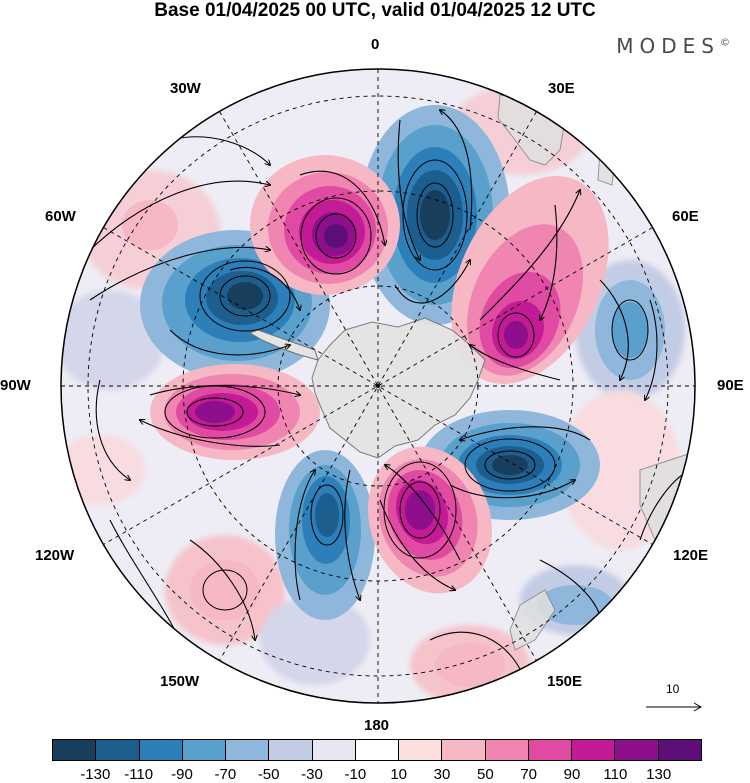 The width and height of the screenshot is (750, 783). What do you see at coordinates (685, 216) in the screenshot?
I see `lon-label-60e: 60E` at bounding box center [685, 216].